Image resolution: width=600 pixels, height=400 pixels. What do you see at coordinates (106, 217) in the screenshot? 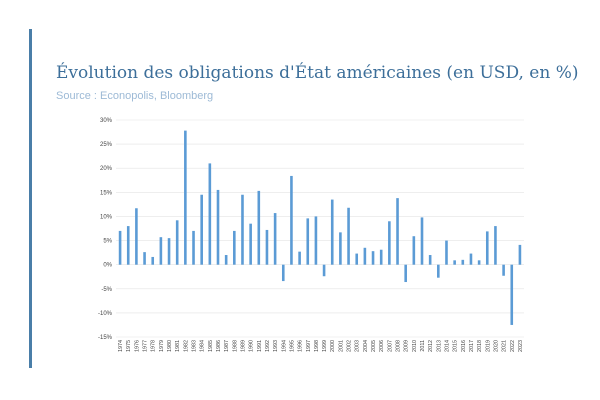
I see `y-tick-label: 10%` at bounding box center [106, 217].